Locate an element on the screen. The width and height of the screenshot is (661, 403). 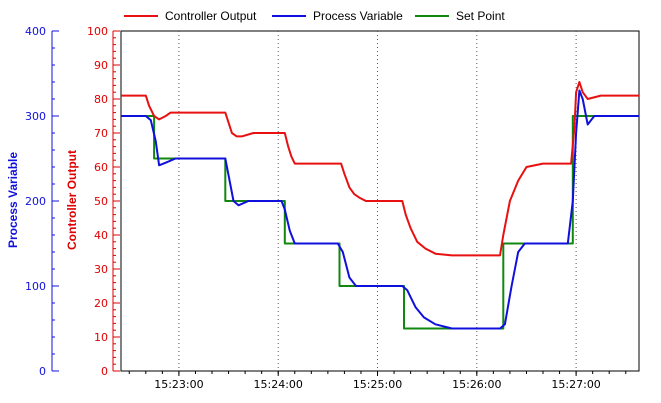
pv-tick-label: 200 is located at coordinates (35, 201).